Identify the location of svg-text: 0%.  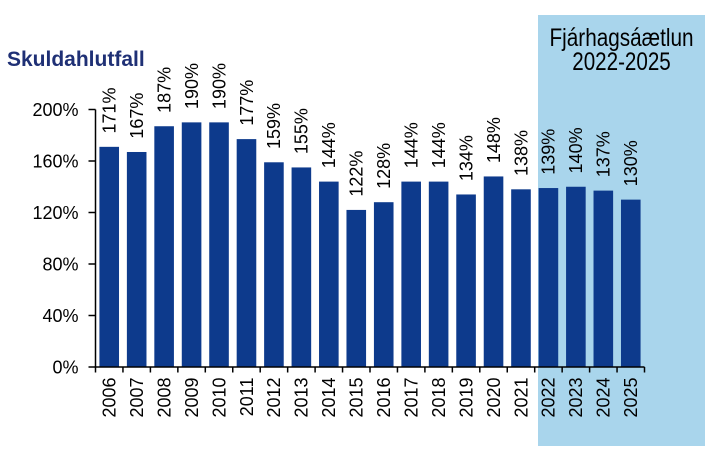
(65, 367).